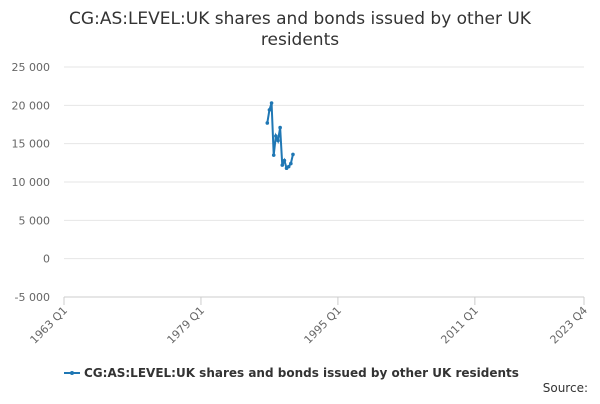 This screenshot has width=600, height=404. Describe the element at coordinates (186, 325) in the screenshot. I see `x-tick-label: 1979 Q1` at that location.